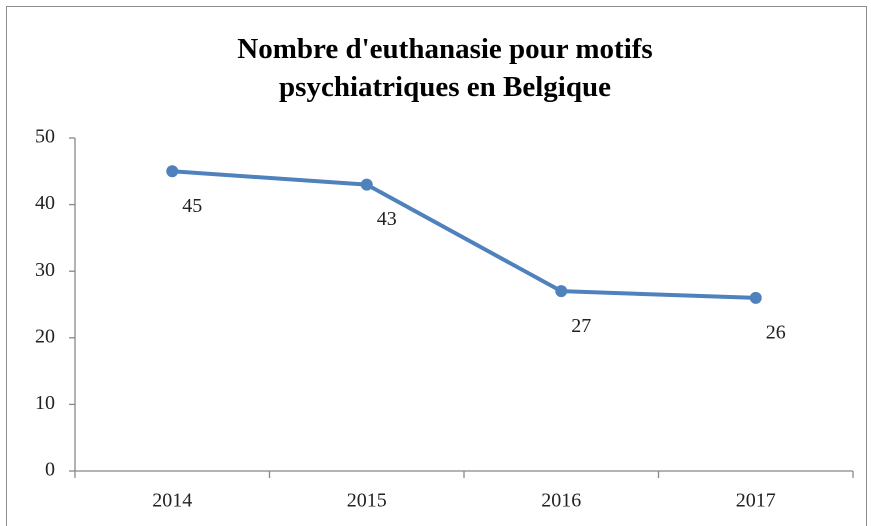 This screenshot has width=871, height=526. What do you see at coordinates (45, 336) in the screenshot?
I see `y-tick-label: 20` at bounding box center [45, 336].